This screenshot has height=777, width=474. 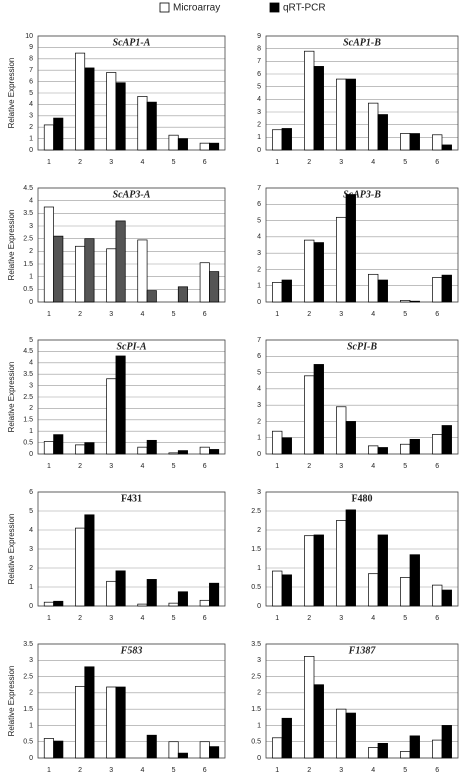 I want to click on chart-title: F431, so click(x=131, y=498).